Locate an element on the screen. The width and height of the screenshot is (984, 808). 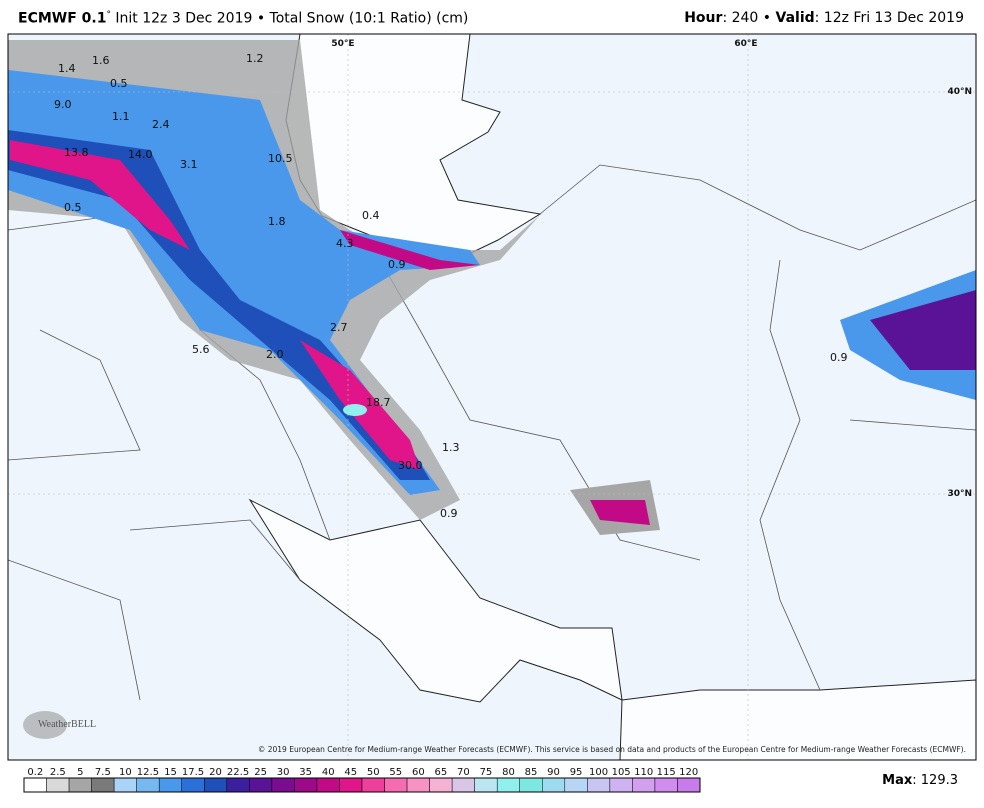
snow-label: 10.5 is located at coordinates (280, 158).